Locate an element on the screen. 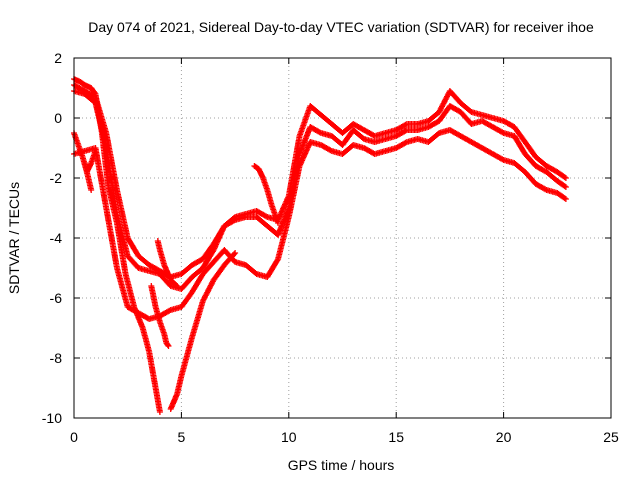 The image size is (640, 480). x-axis-label: GPS time / hours is located at coordinates (341, 465).